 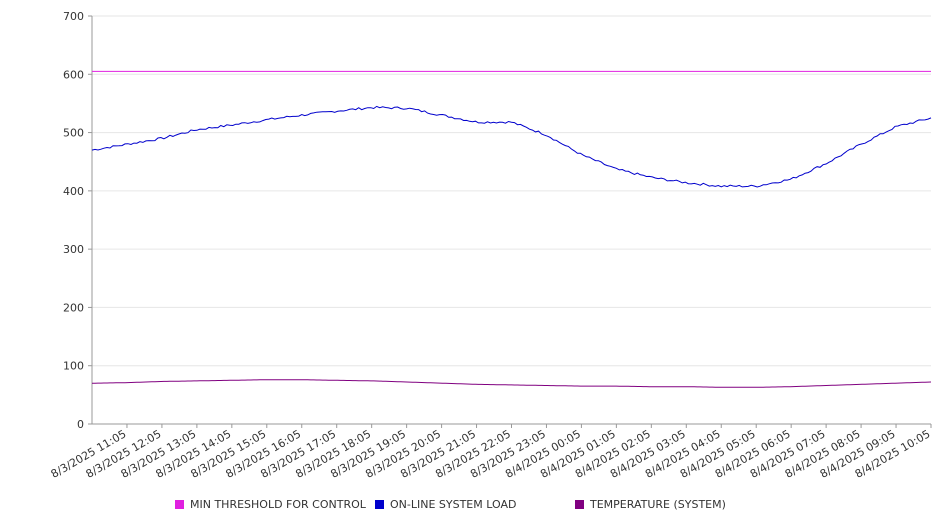 What do you see at coordinates (511, 146) in the screenshot?
I see `series-line-system-load` at bounding box center [511, 146].